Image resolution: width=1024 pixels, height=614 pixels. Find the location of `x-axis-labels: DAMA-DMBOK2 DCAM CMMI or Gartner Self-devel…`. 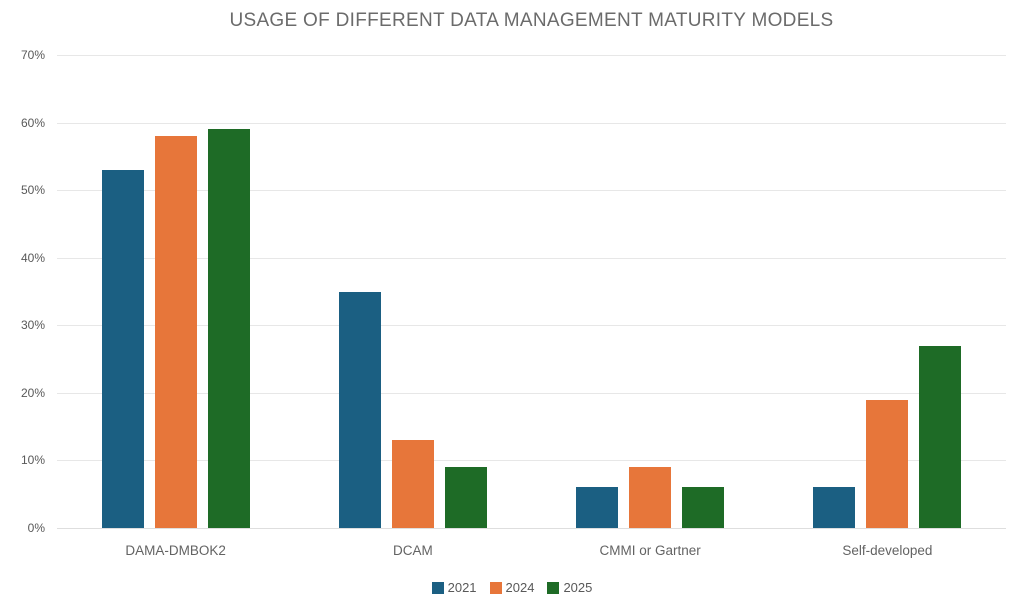

x-axis-labels: DAMA-DMBOK2 DCAM CMMI or Gartner Self-devel… is located at coordinates (531, 550).